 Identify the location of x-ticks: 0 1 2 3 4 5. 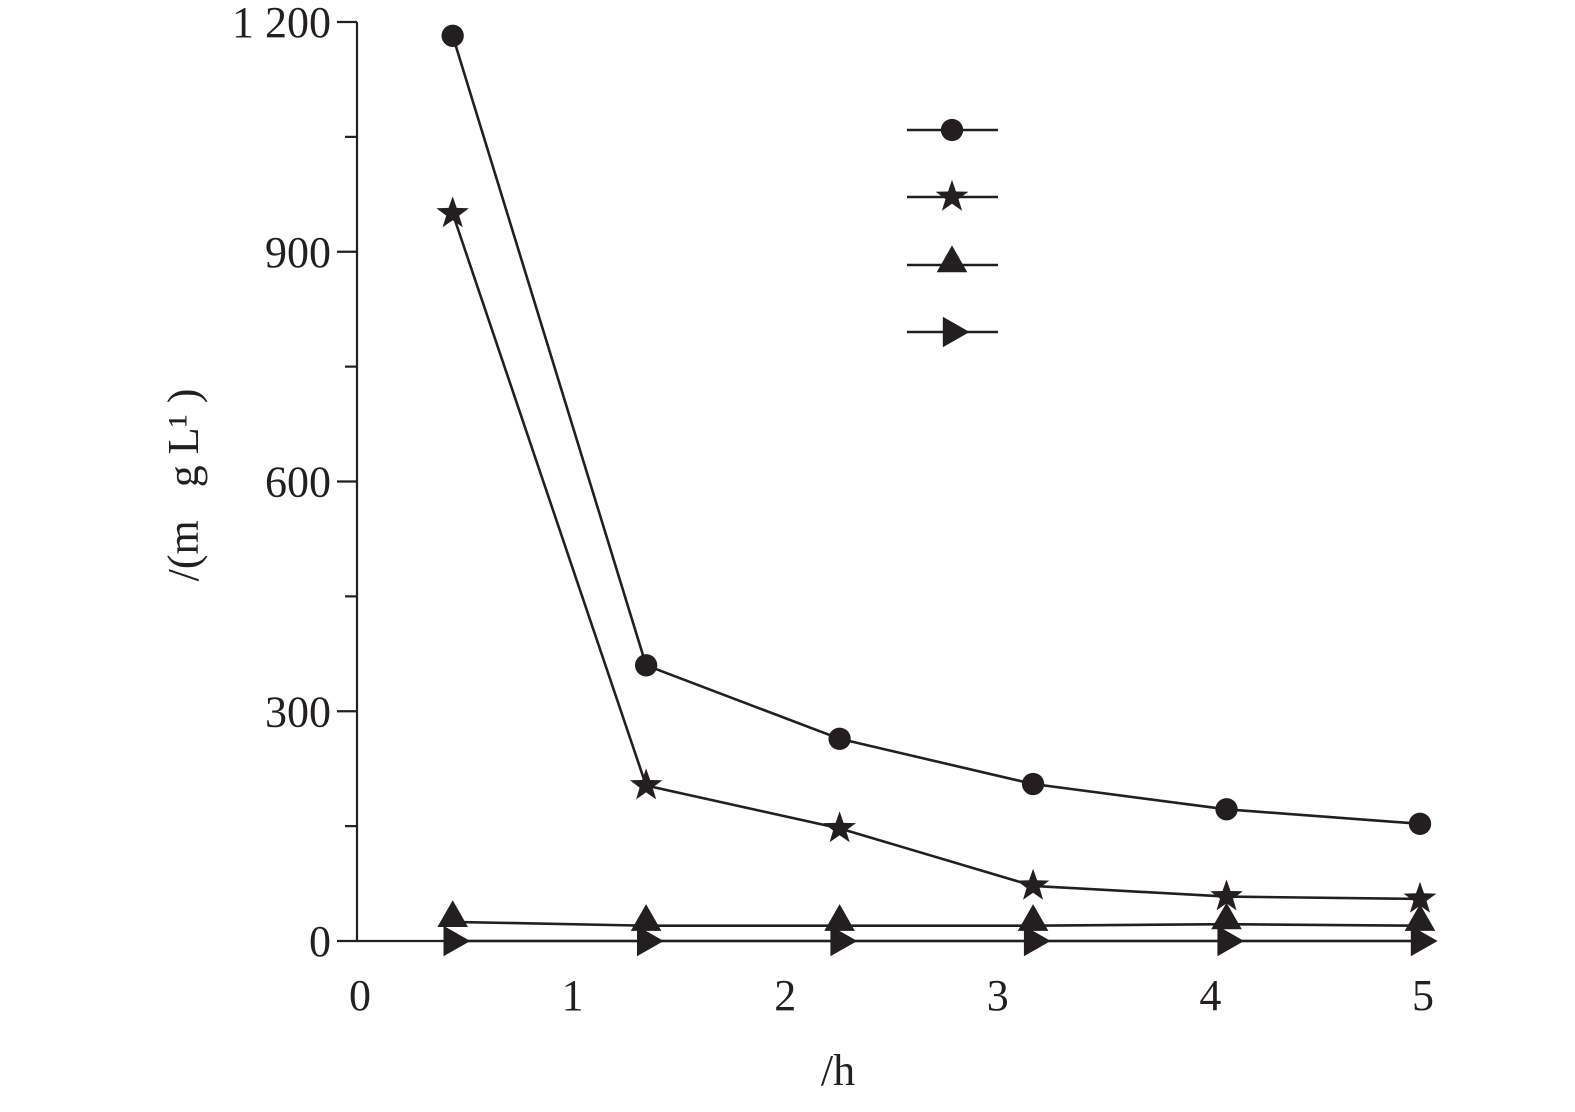
(891, 995).